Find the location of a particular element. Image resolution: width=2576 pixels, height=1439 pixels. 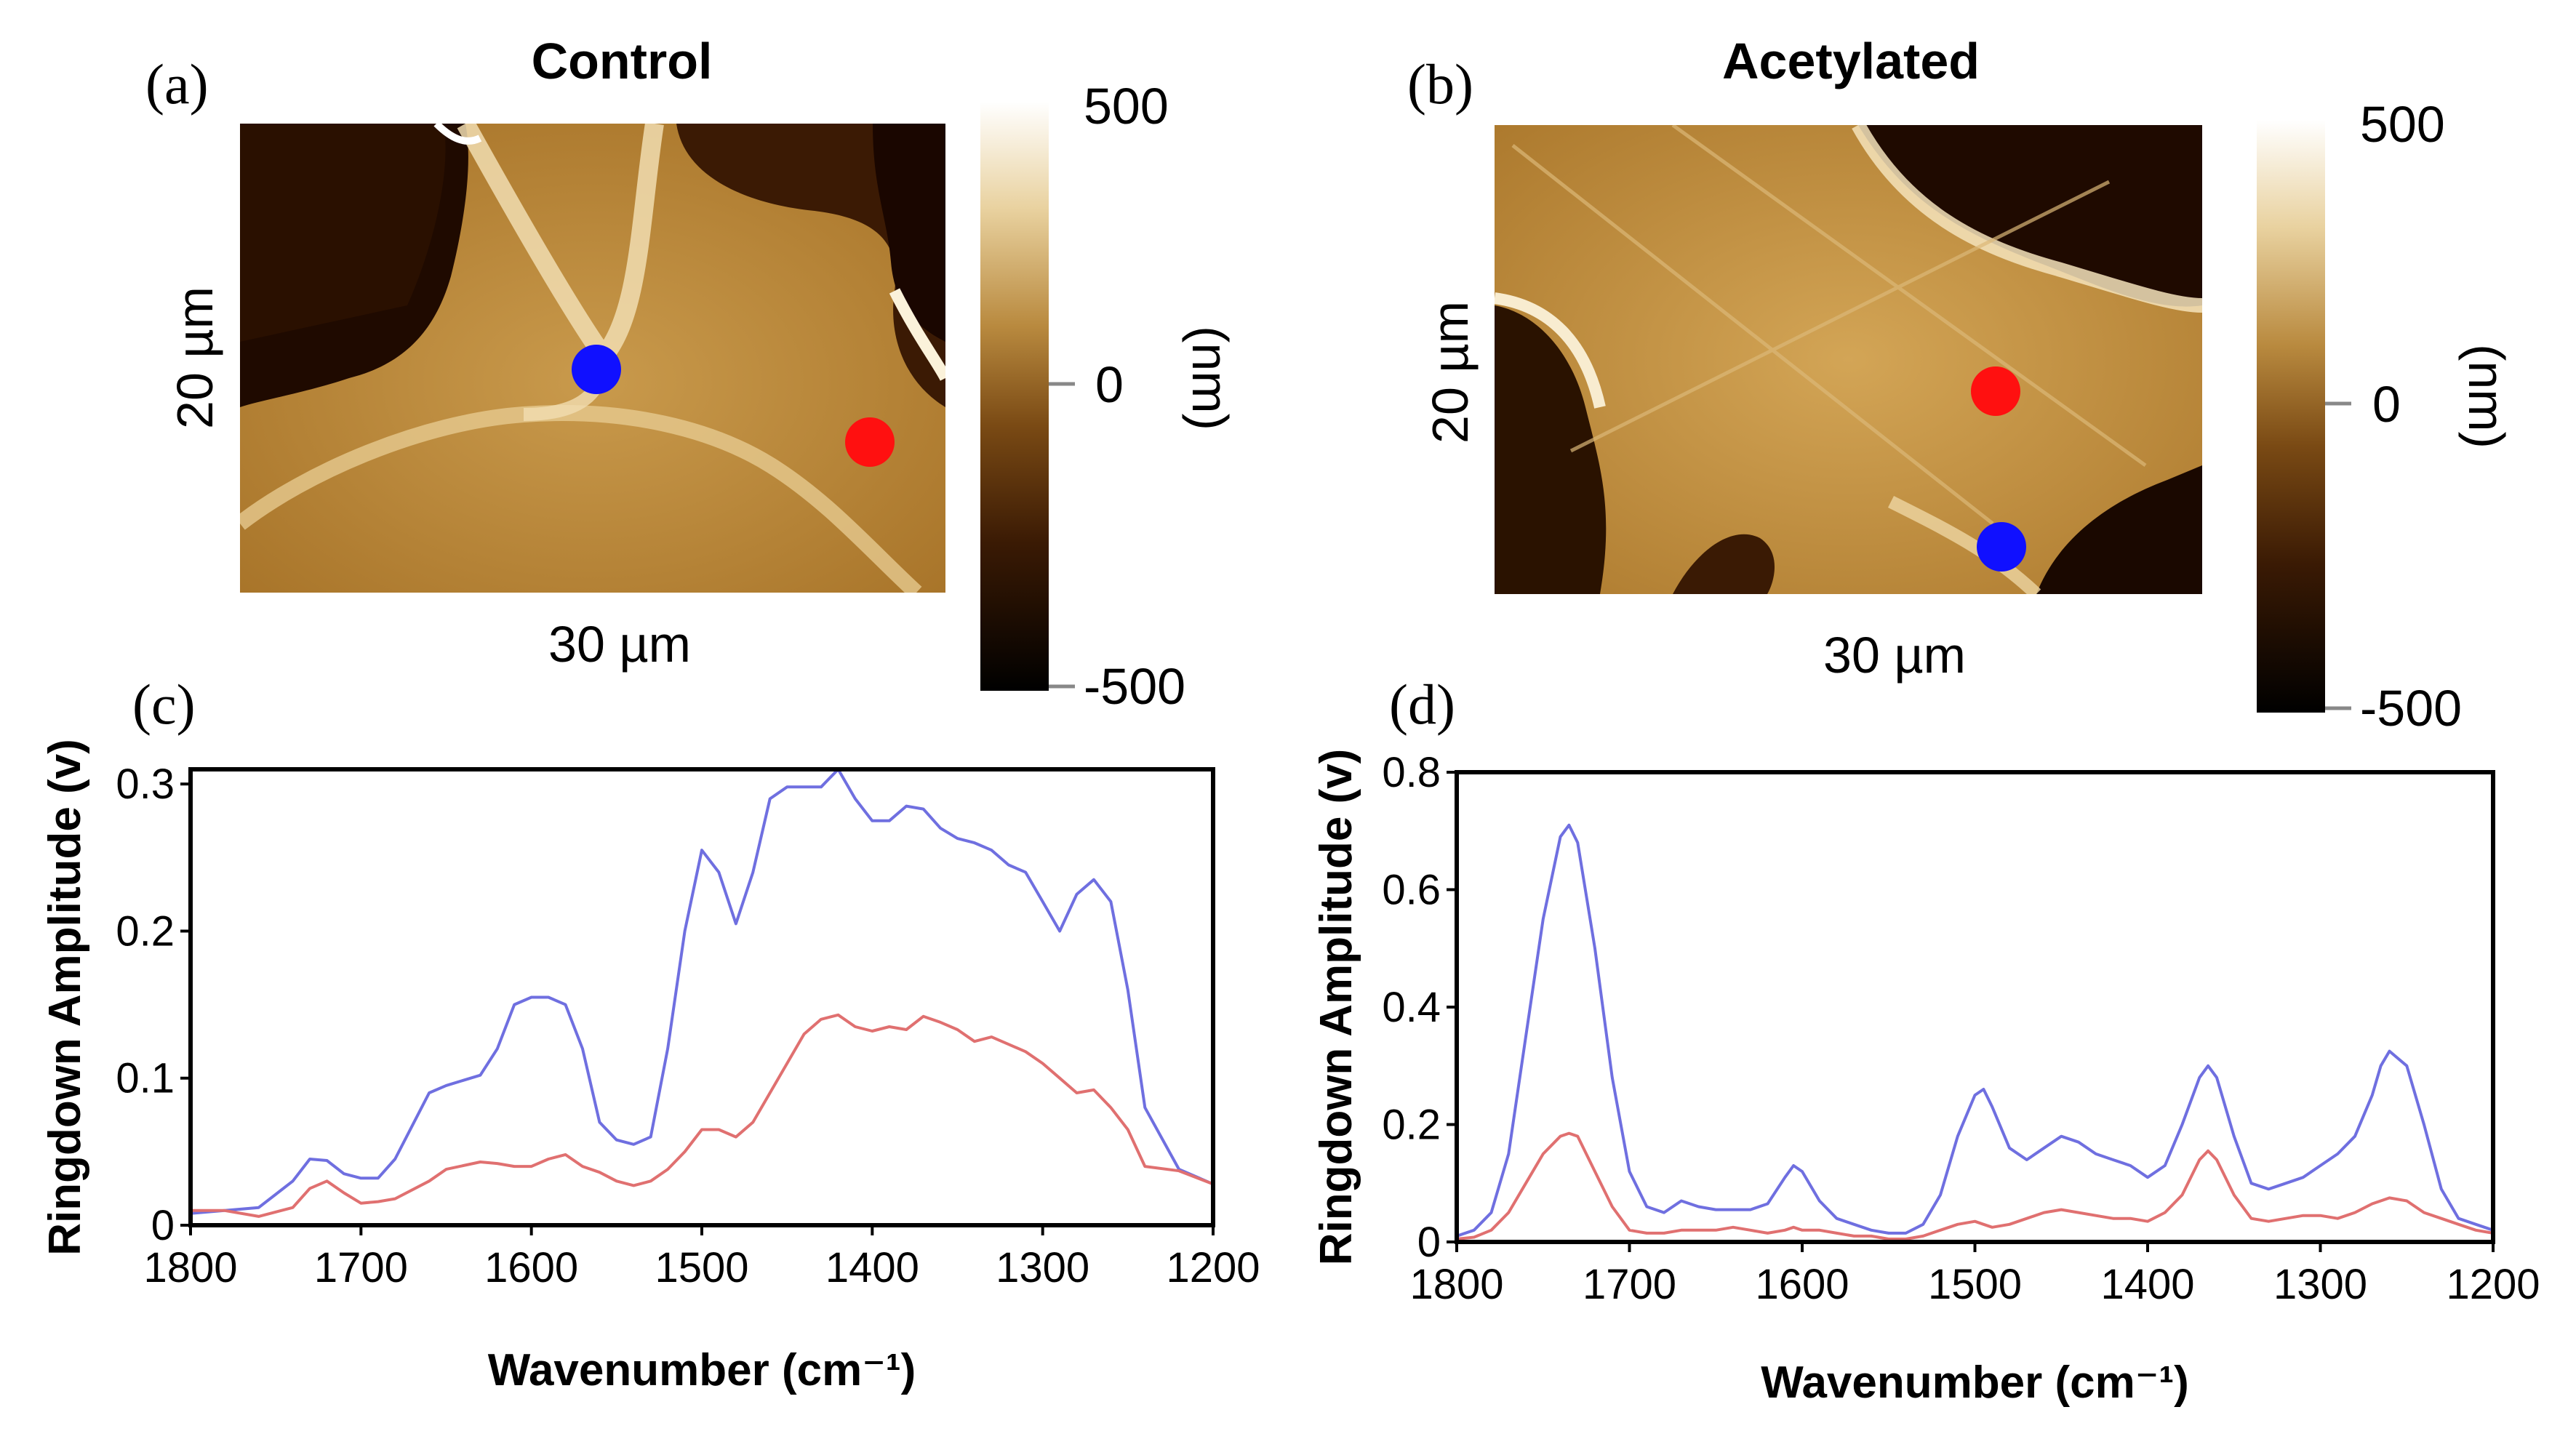

colorbar-b: 500 0 -500 (nm) is located at coordinates (2386, 417).